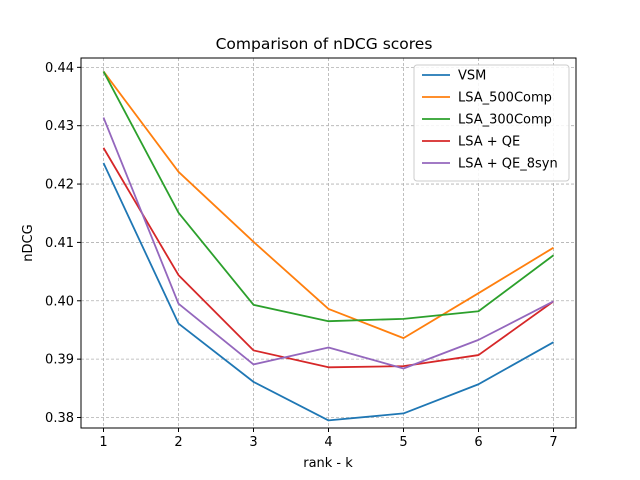 This screenshot has height=480, width=640. What do you see at coordinates (403, 442) in the screenshot?
I see `x-tick-label: 5` at bounding box center [403, 442].